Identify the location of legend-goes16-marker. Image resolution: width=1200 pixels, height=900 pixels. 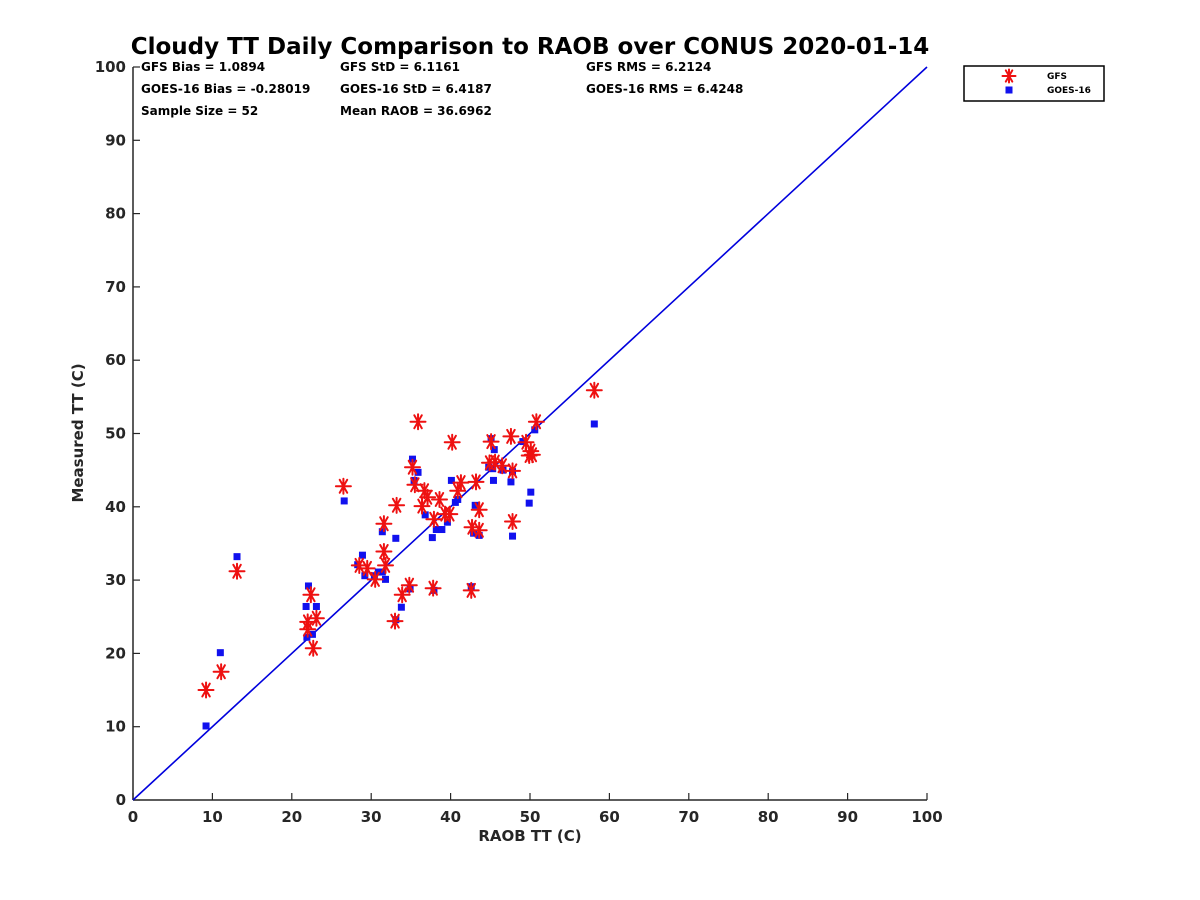
(1009, 90).